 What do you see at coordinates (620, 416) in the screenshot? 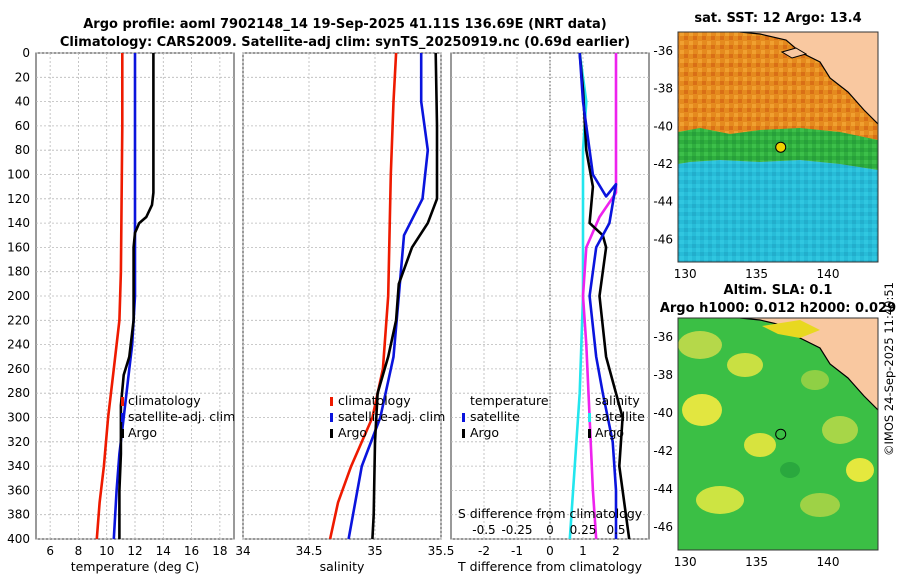
I see `legend-satellite-right: satellite` at bounding box center [620, 416].